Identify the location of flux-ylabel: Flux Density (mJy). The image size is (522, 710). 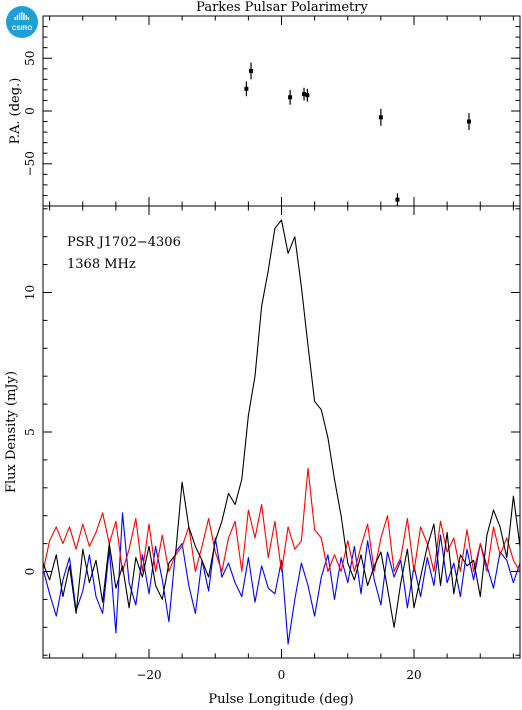
(11, 432).